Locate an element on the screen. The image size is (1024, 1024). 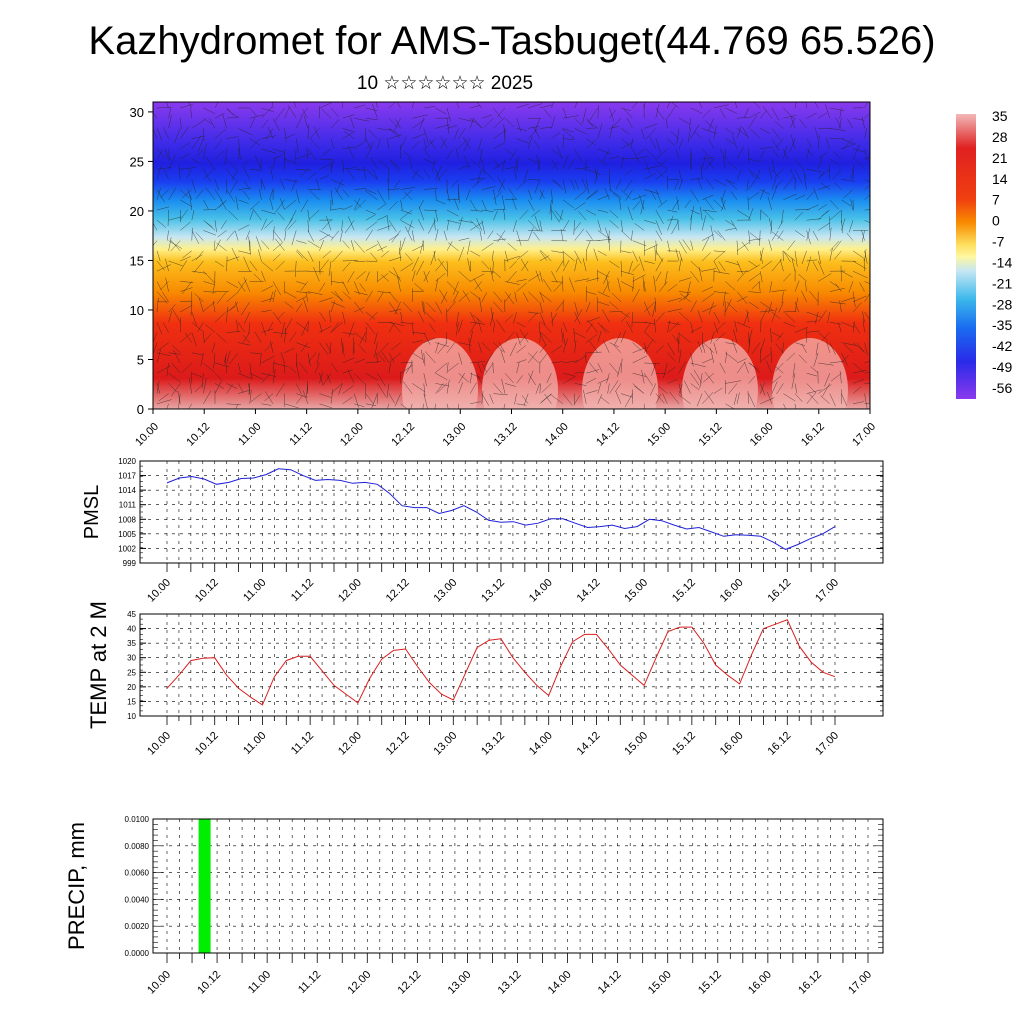
precip-axis-label: PRECIP, mm is located at coordinates (76, 886).